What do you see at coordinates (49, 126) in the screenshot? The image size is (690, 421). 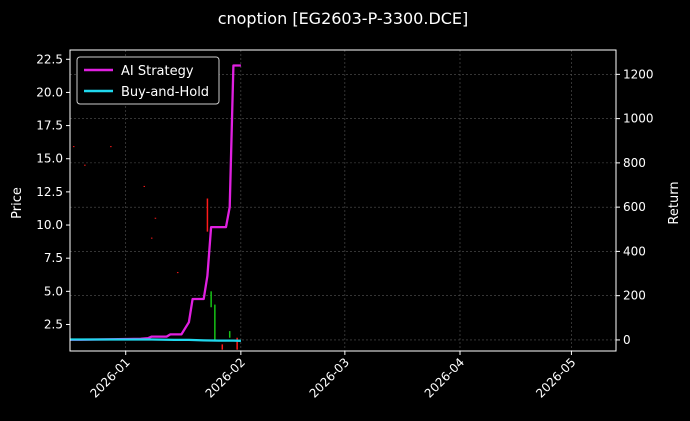 I see `y-tick-label: 17.5` at bounding box center [49, 126].